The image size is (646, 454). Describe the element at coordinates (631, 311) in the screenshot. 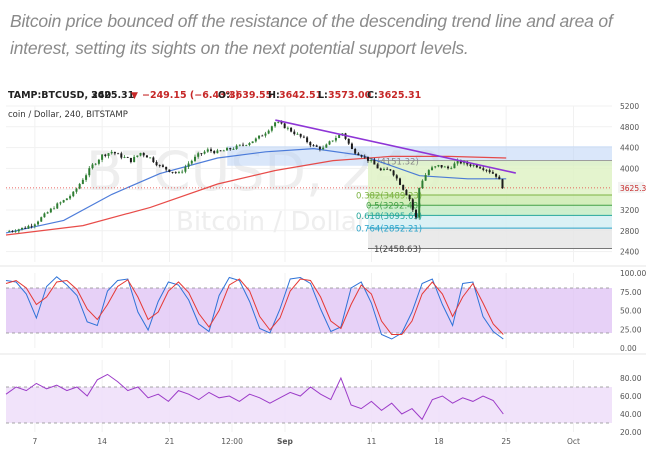

I see `stochastic-axis-tick: 50.00` at that location.